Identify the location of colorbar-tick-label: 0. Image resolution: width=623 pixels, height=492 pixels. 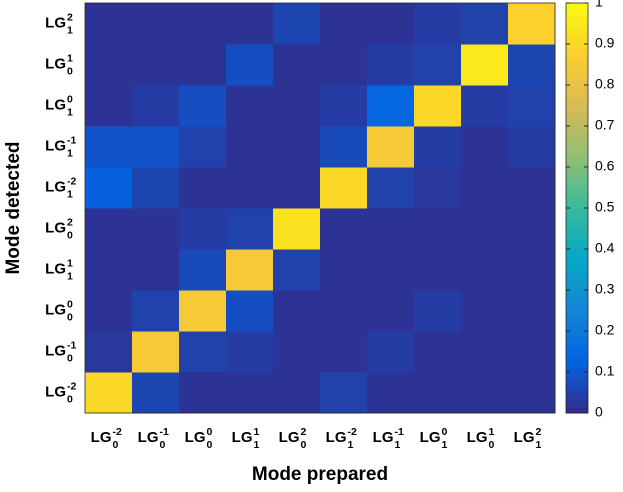
(599, 412).